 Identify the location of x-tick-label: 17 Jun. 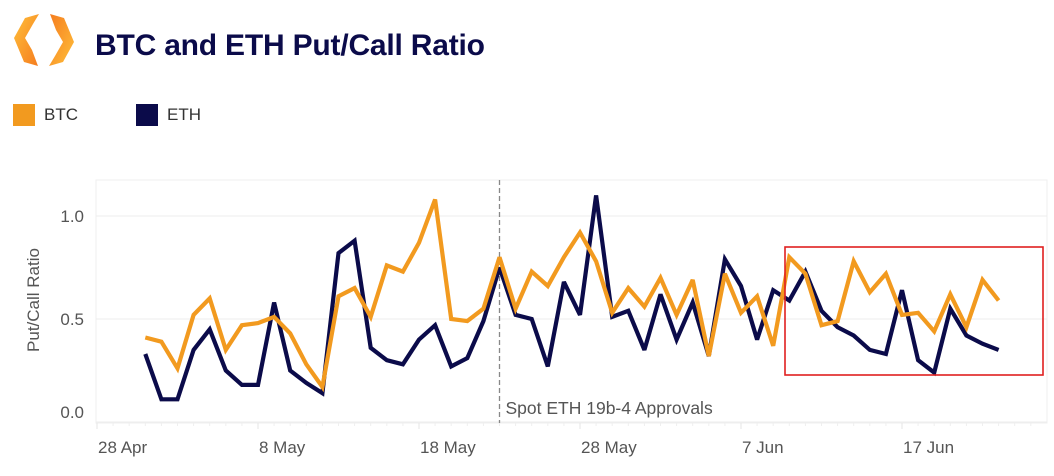
(928, 447).